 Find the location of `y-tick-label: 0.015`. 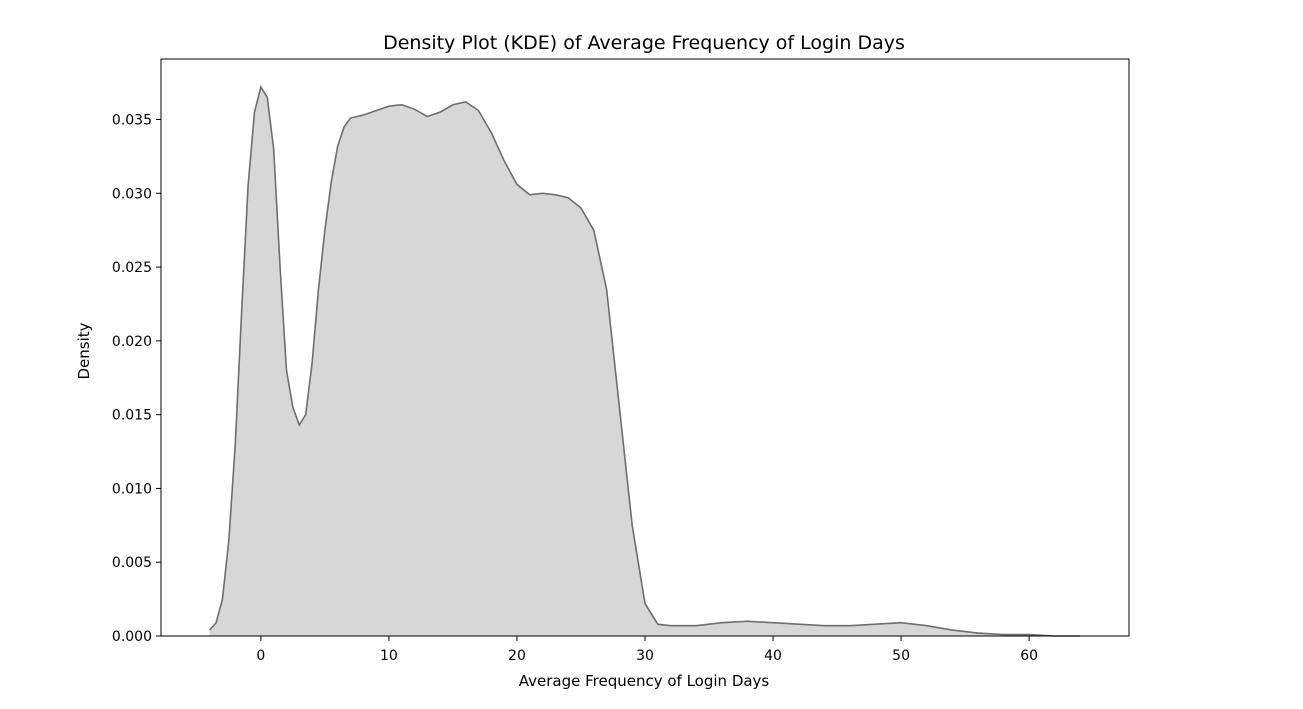

y-tick-label: 0.015 is located at coordinates (132, 416).